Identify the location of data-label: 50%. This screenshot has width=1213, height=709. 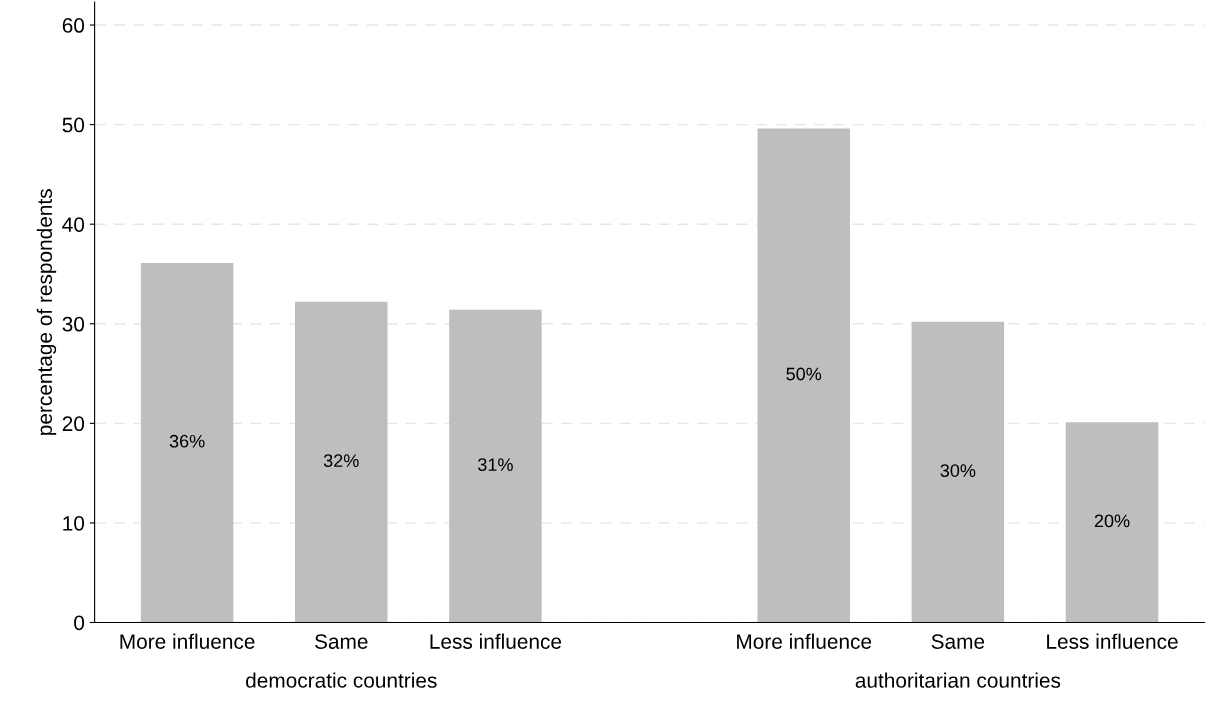
(804, 374).